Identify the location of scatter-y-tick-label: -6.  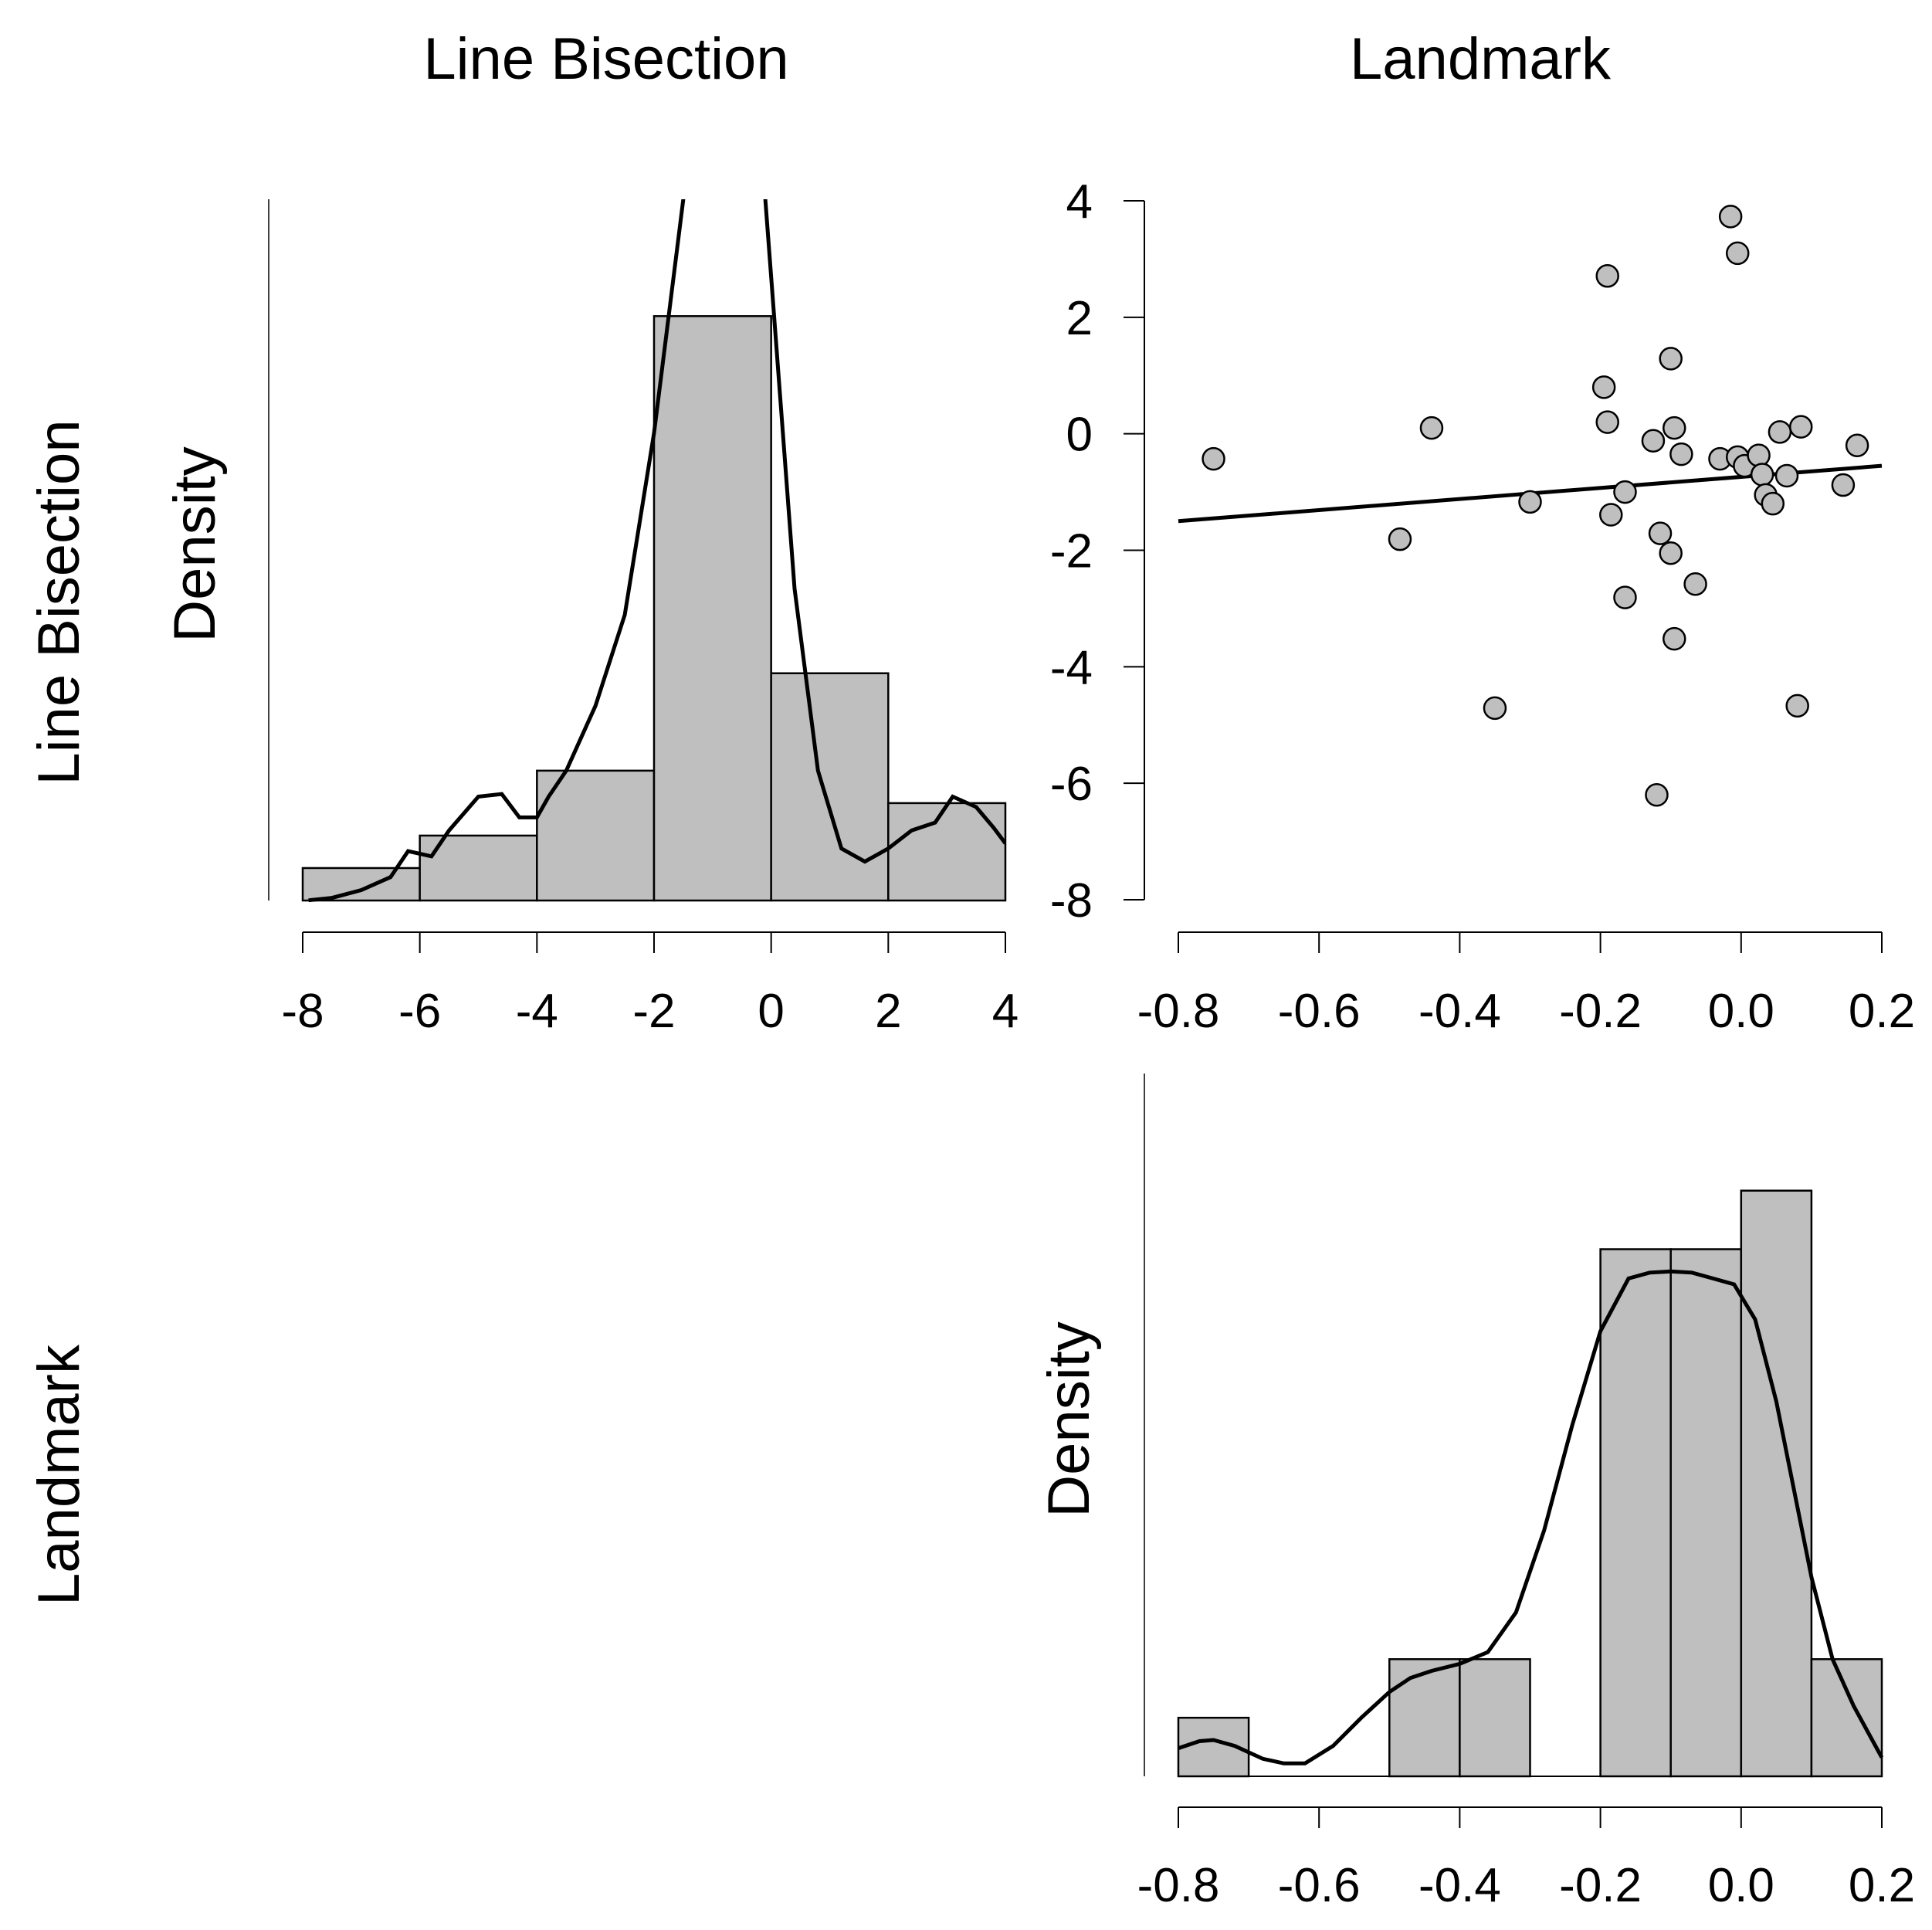
(1071, 785).